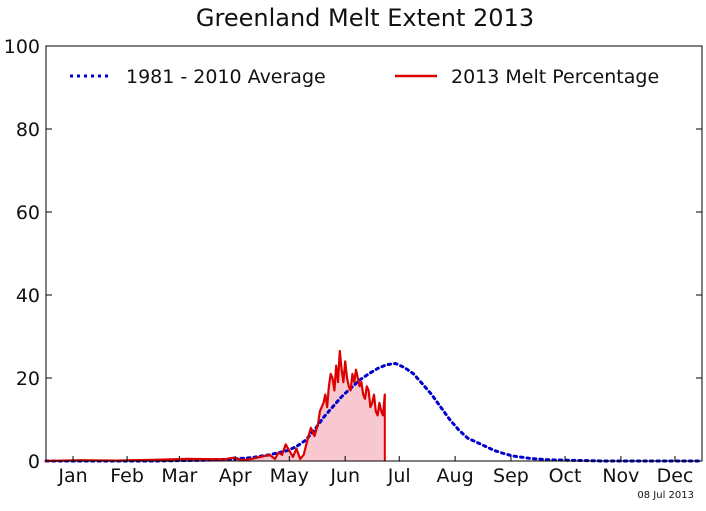  What do you see at coordinates (365, 18) in the screenshot?
I see `chart-title: Greenland Melt Extent 2013` at bounding box center [365, 18].